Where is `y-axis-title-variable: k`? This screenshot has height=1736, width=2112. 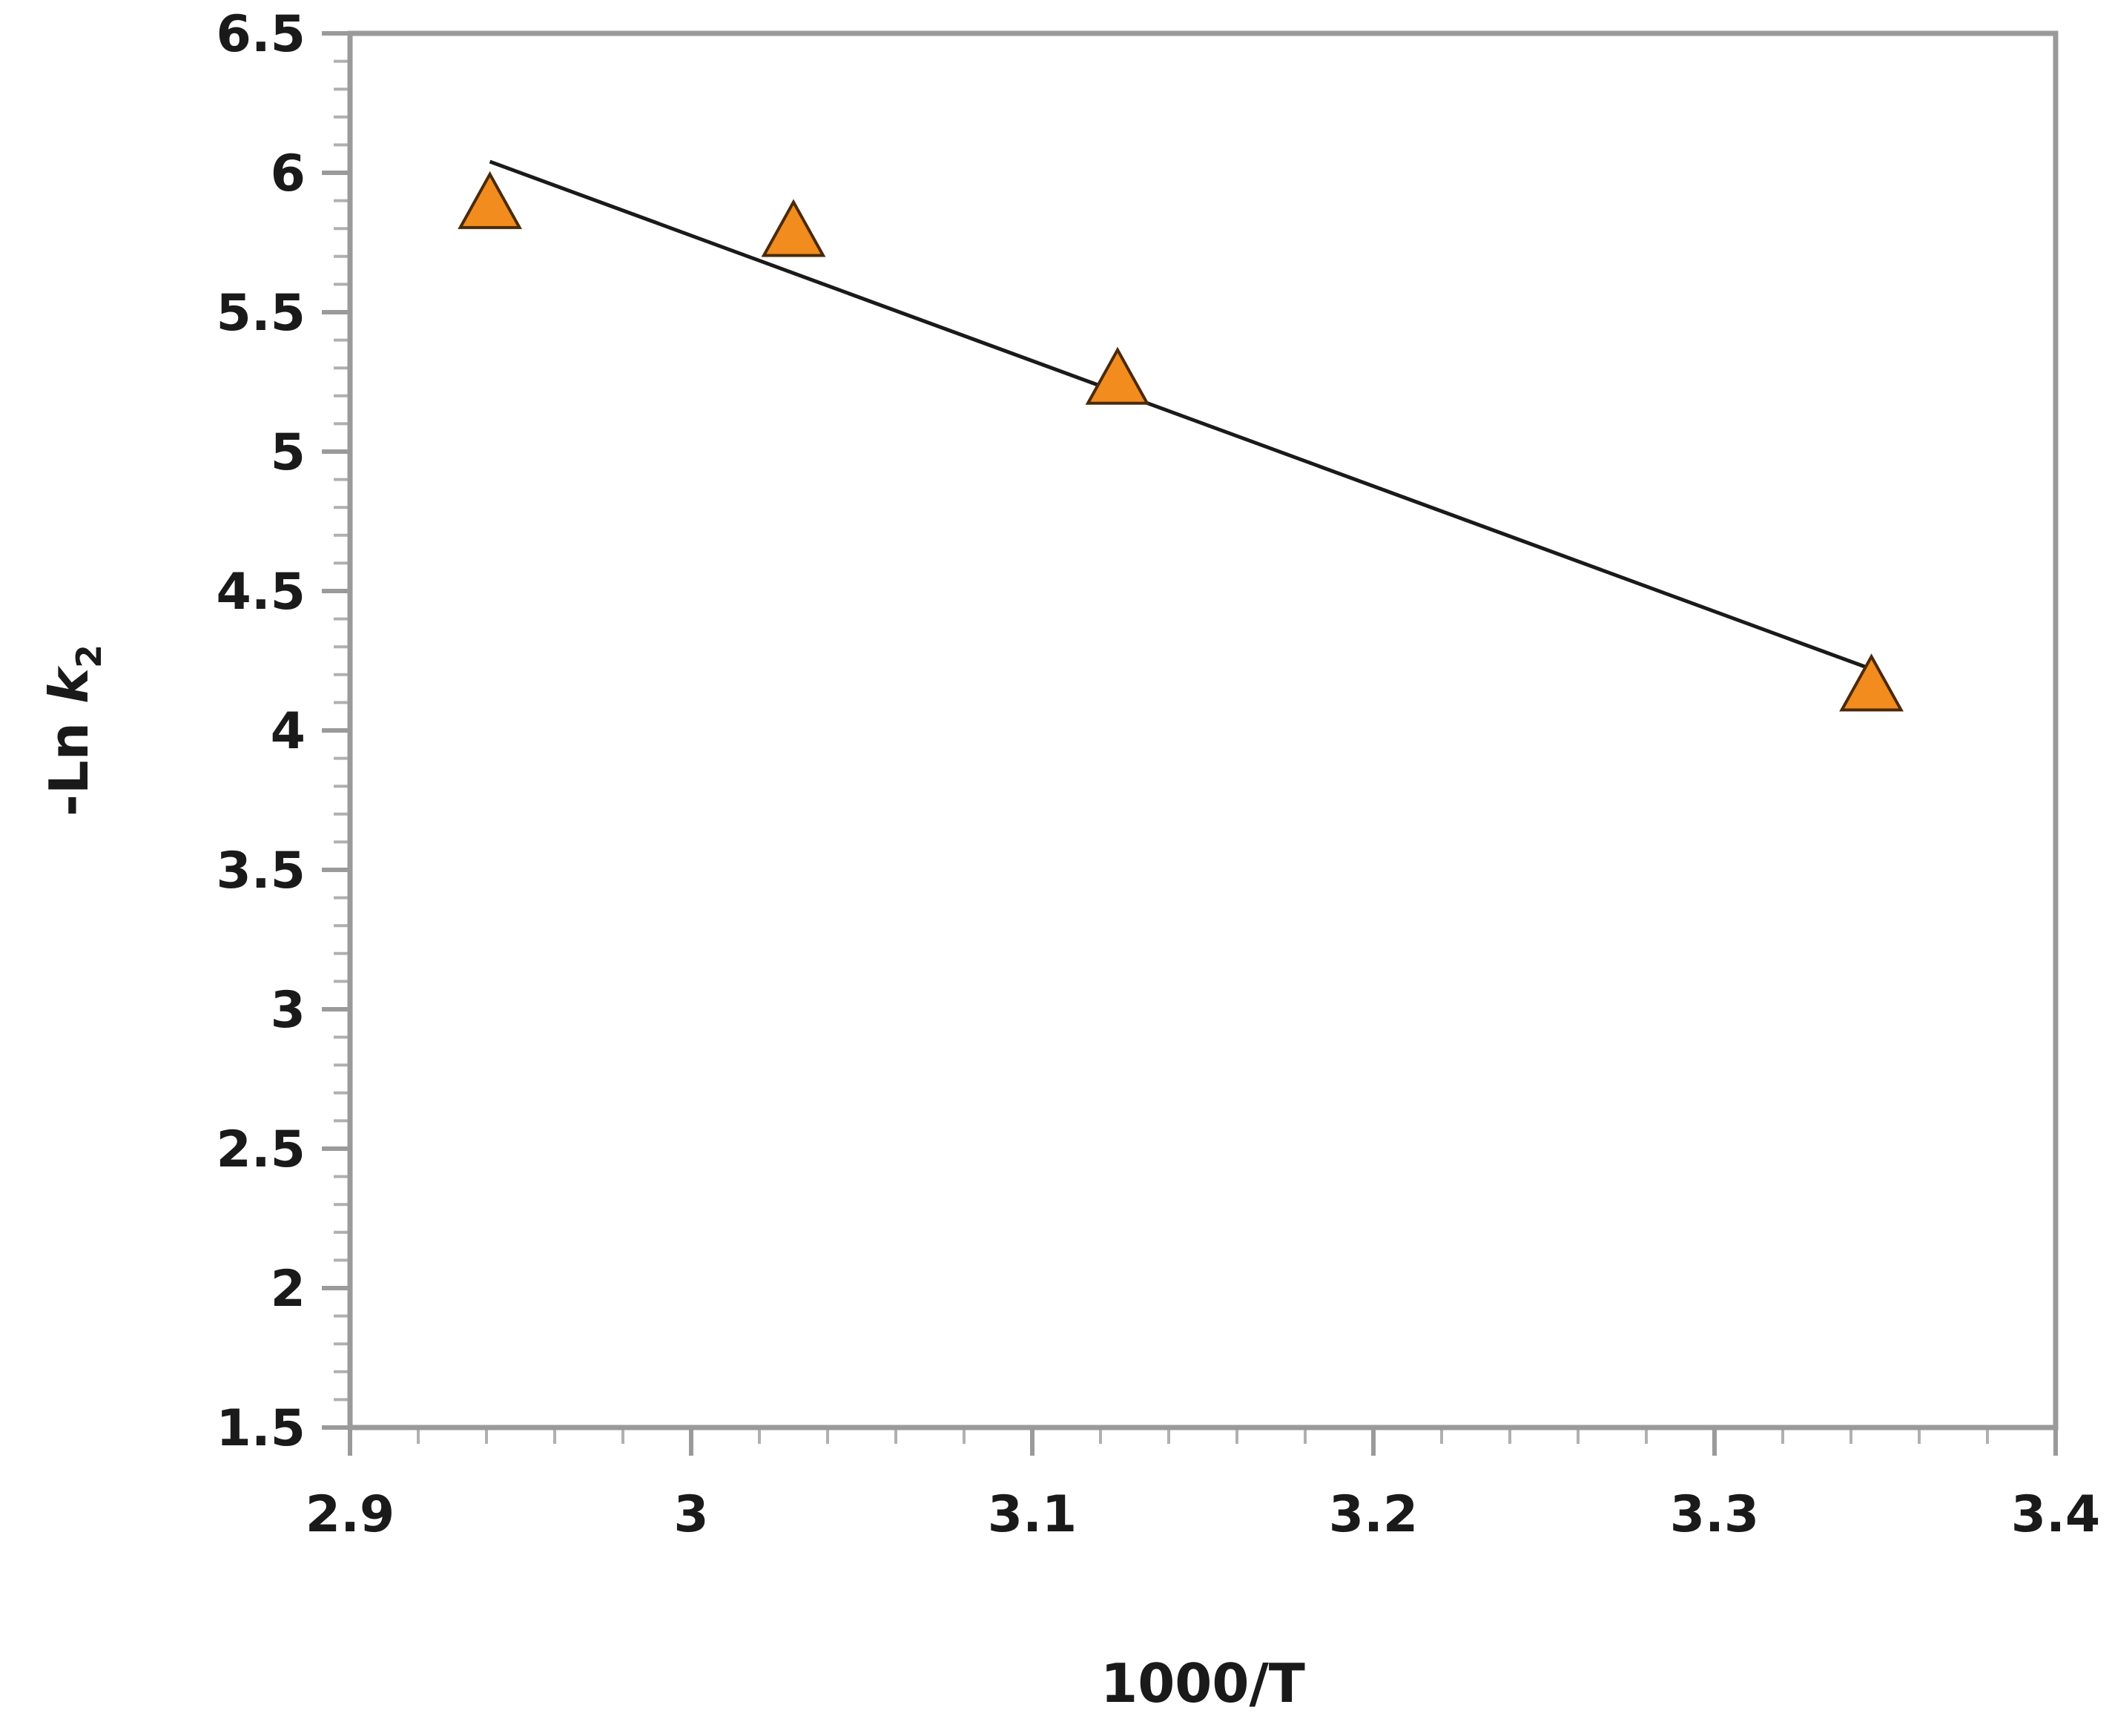
y-axis-title-variable: k is located at coordinates (69, 685).